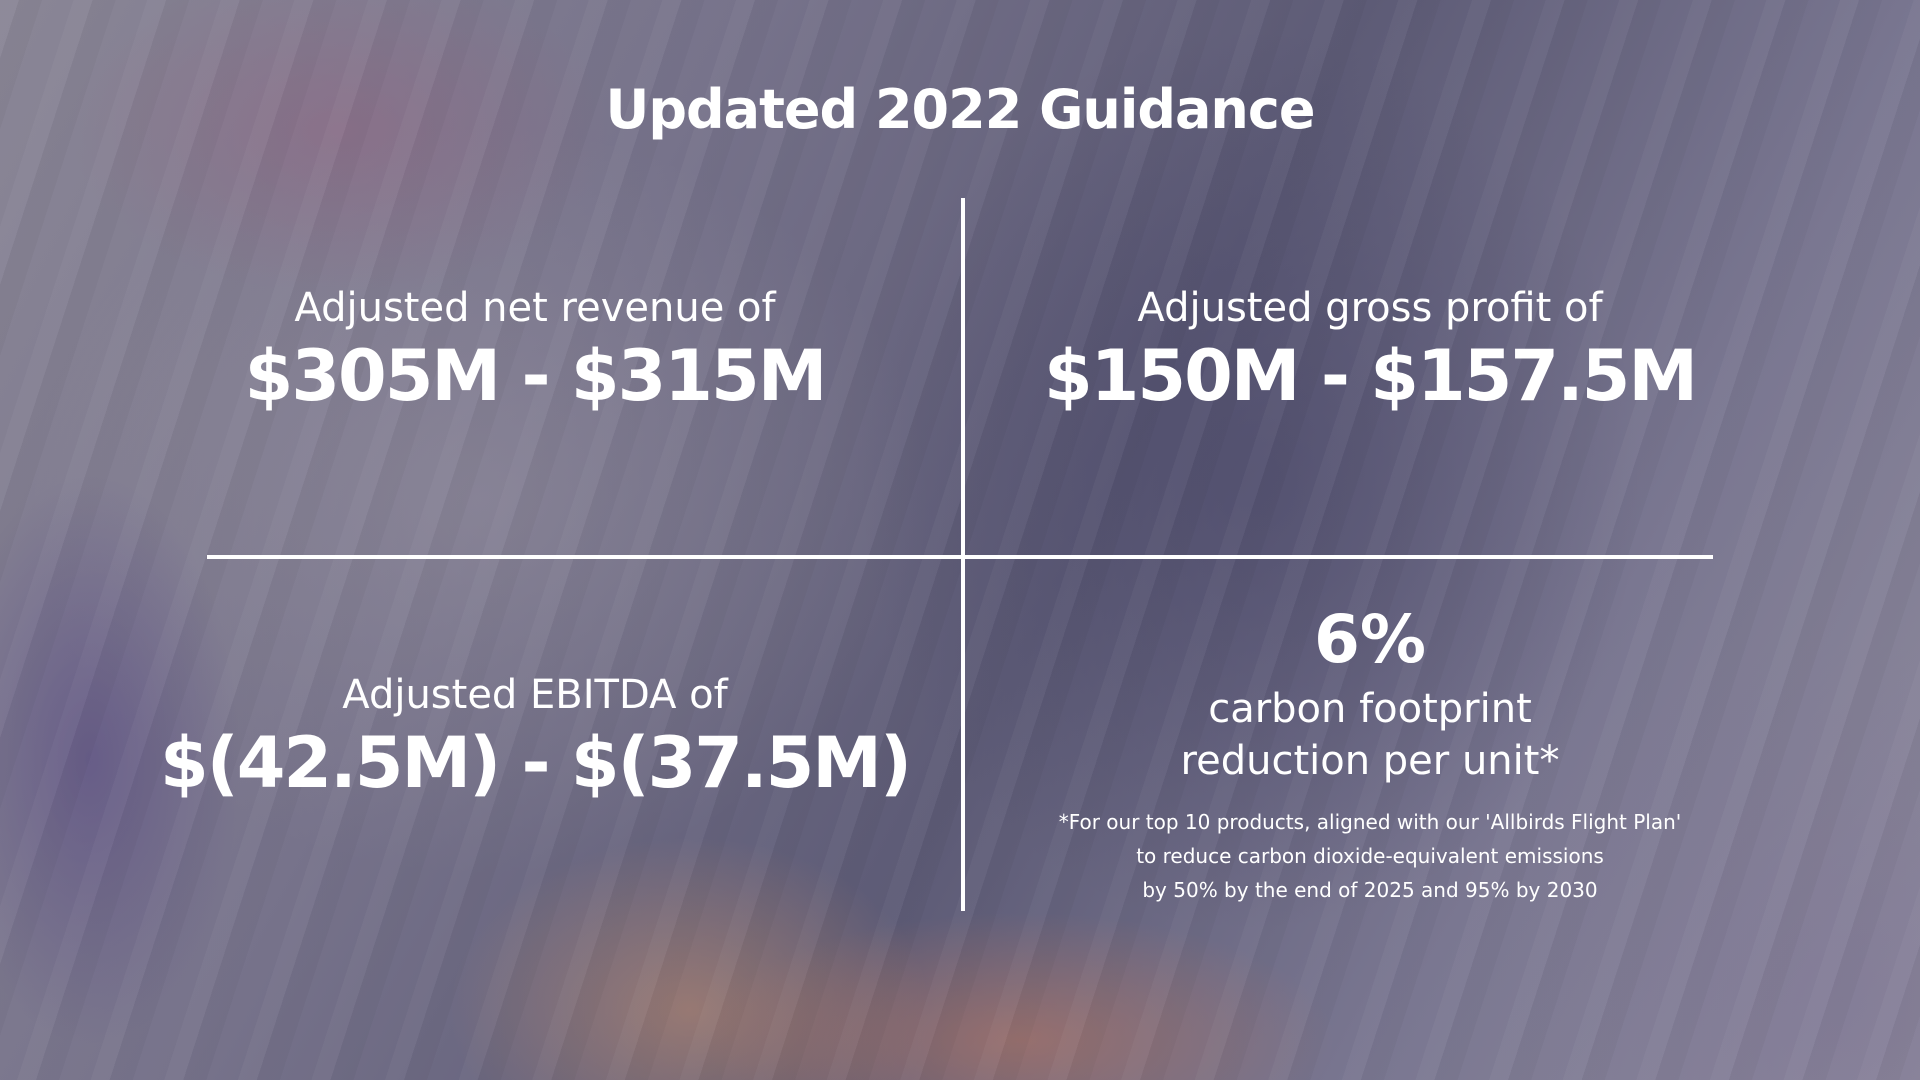  I want to click on carbon-label-line1: carbon footprint, so click(1370, 709).